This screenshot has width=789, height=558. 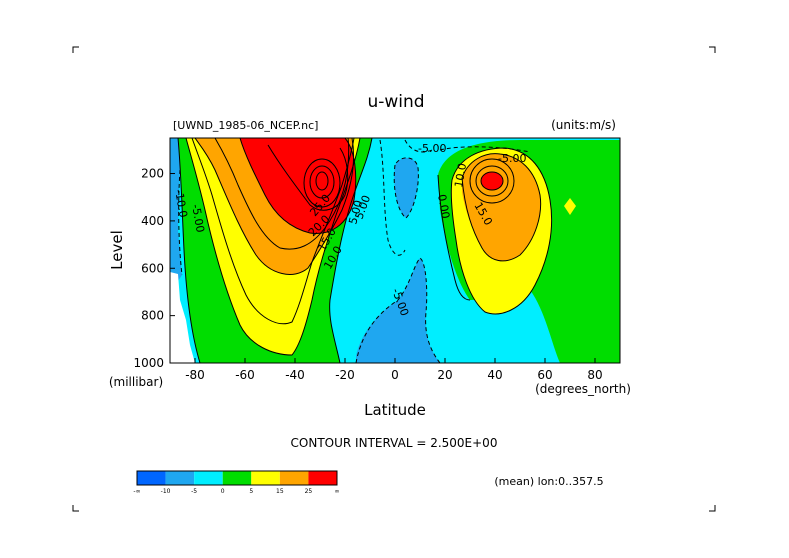 What do you see at coordinates (395, 410) in the screenshot?
I see `x-axis-title: Latitude` at bounding box center [395, 410].